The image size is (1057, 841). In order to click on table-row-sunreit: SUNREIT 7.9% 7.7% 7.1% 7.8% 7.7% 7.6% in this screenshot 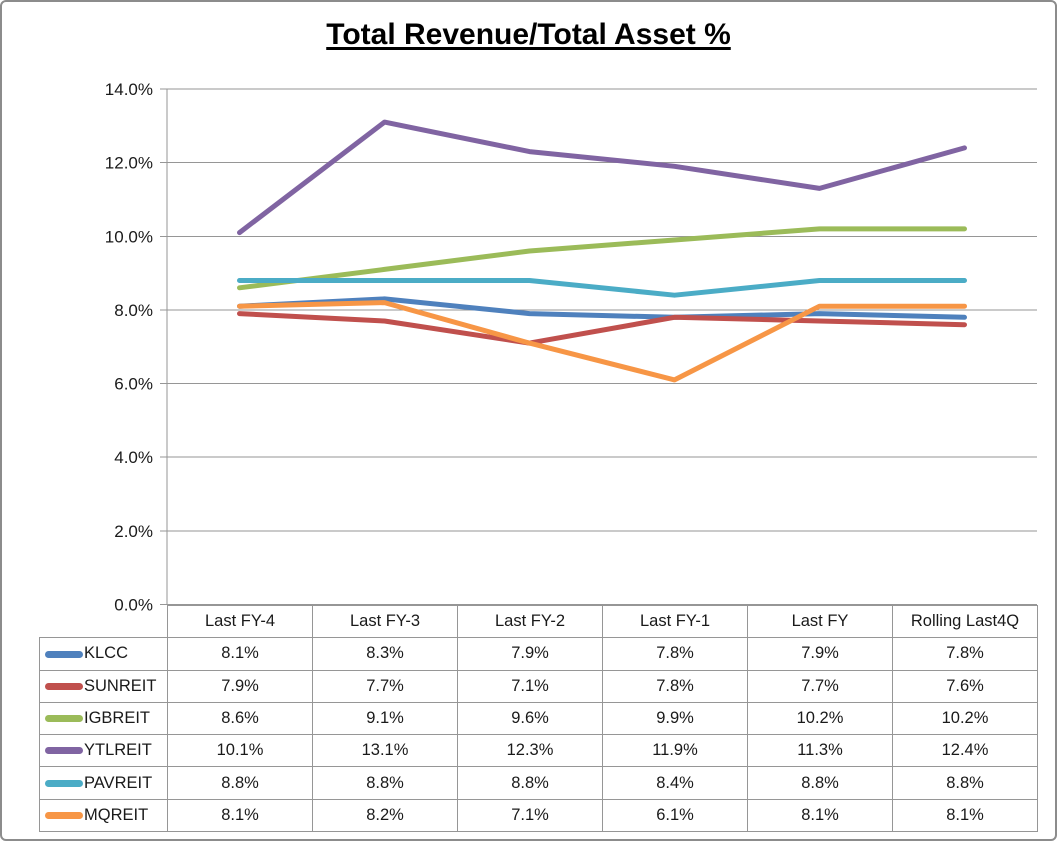, I will do `click(538, 686)`.